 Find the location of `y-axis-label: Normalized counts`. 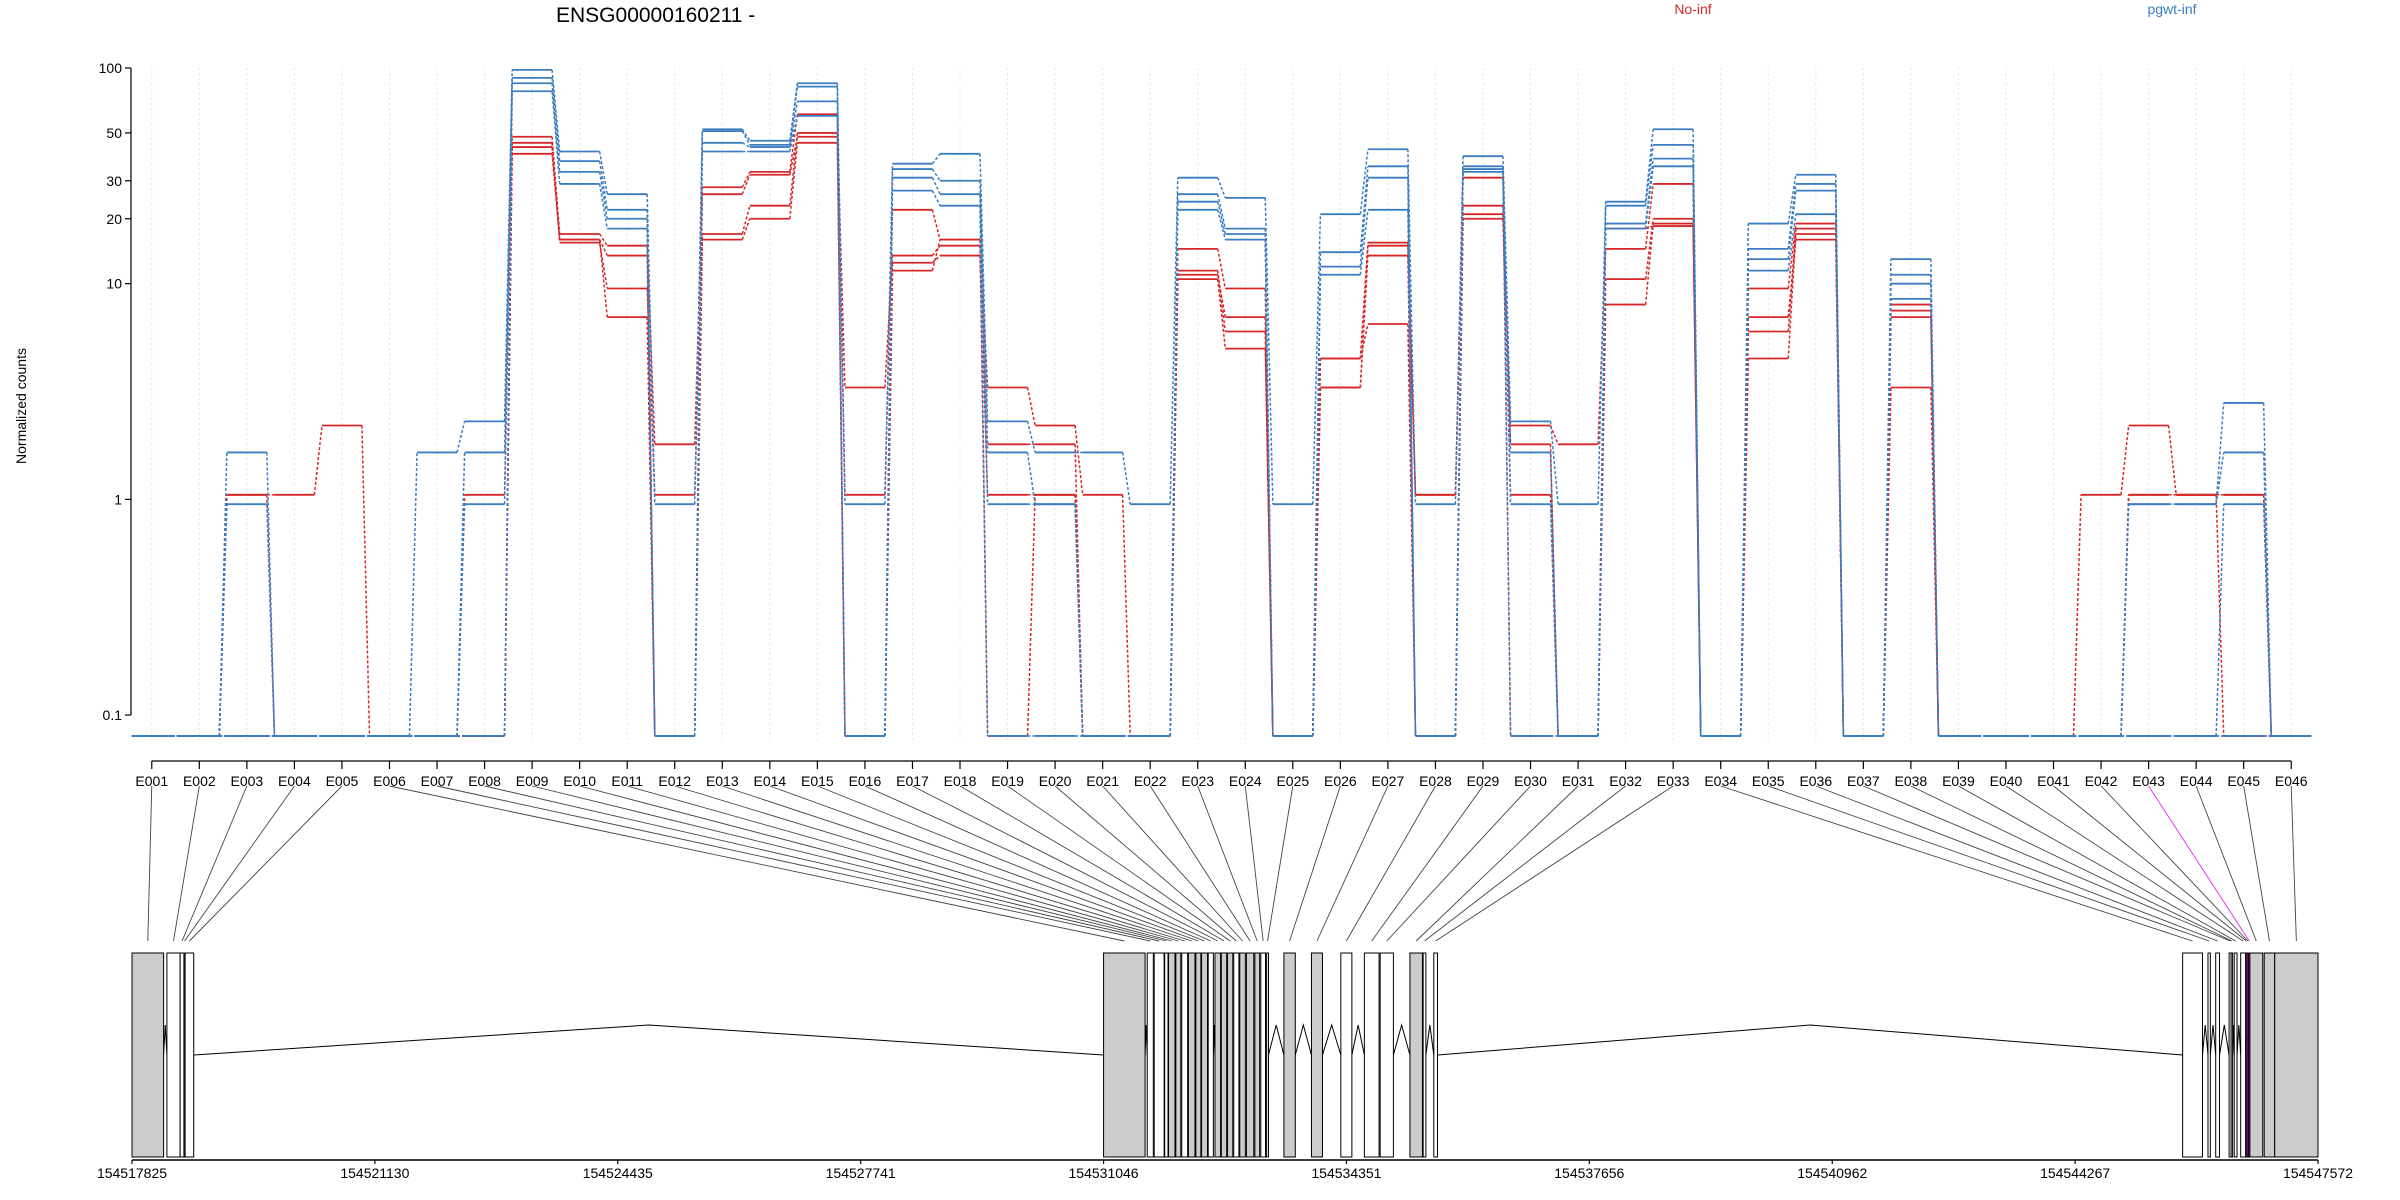

y-axis-label: Normalized counts is located at coordinates (21, 406).